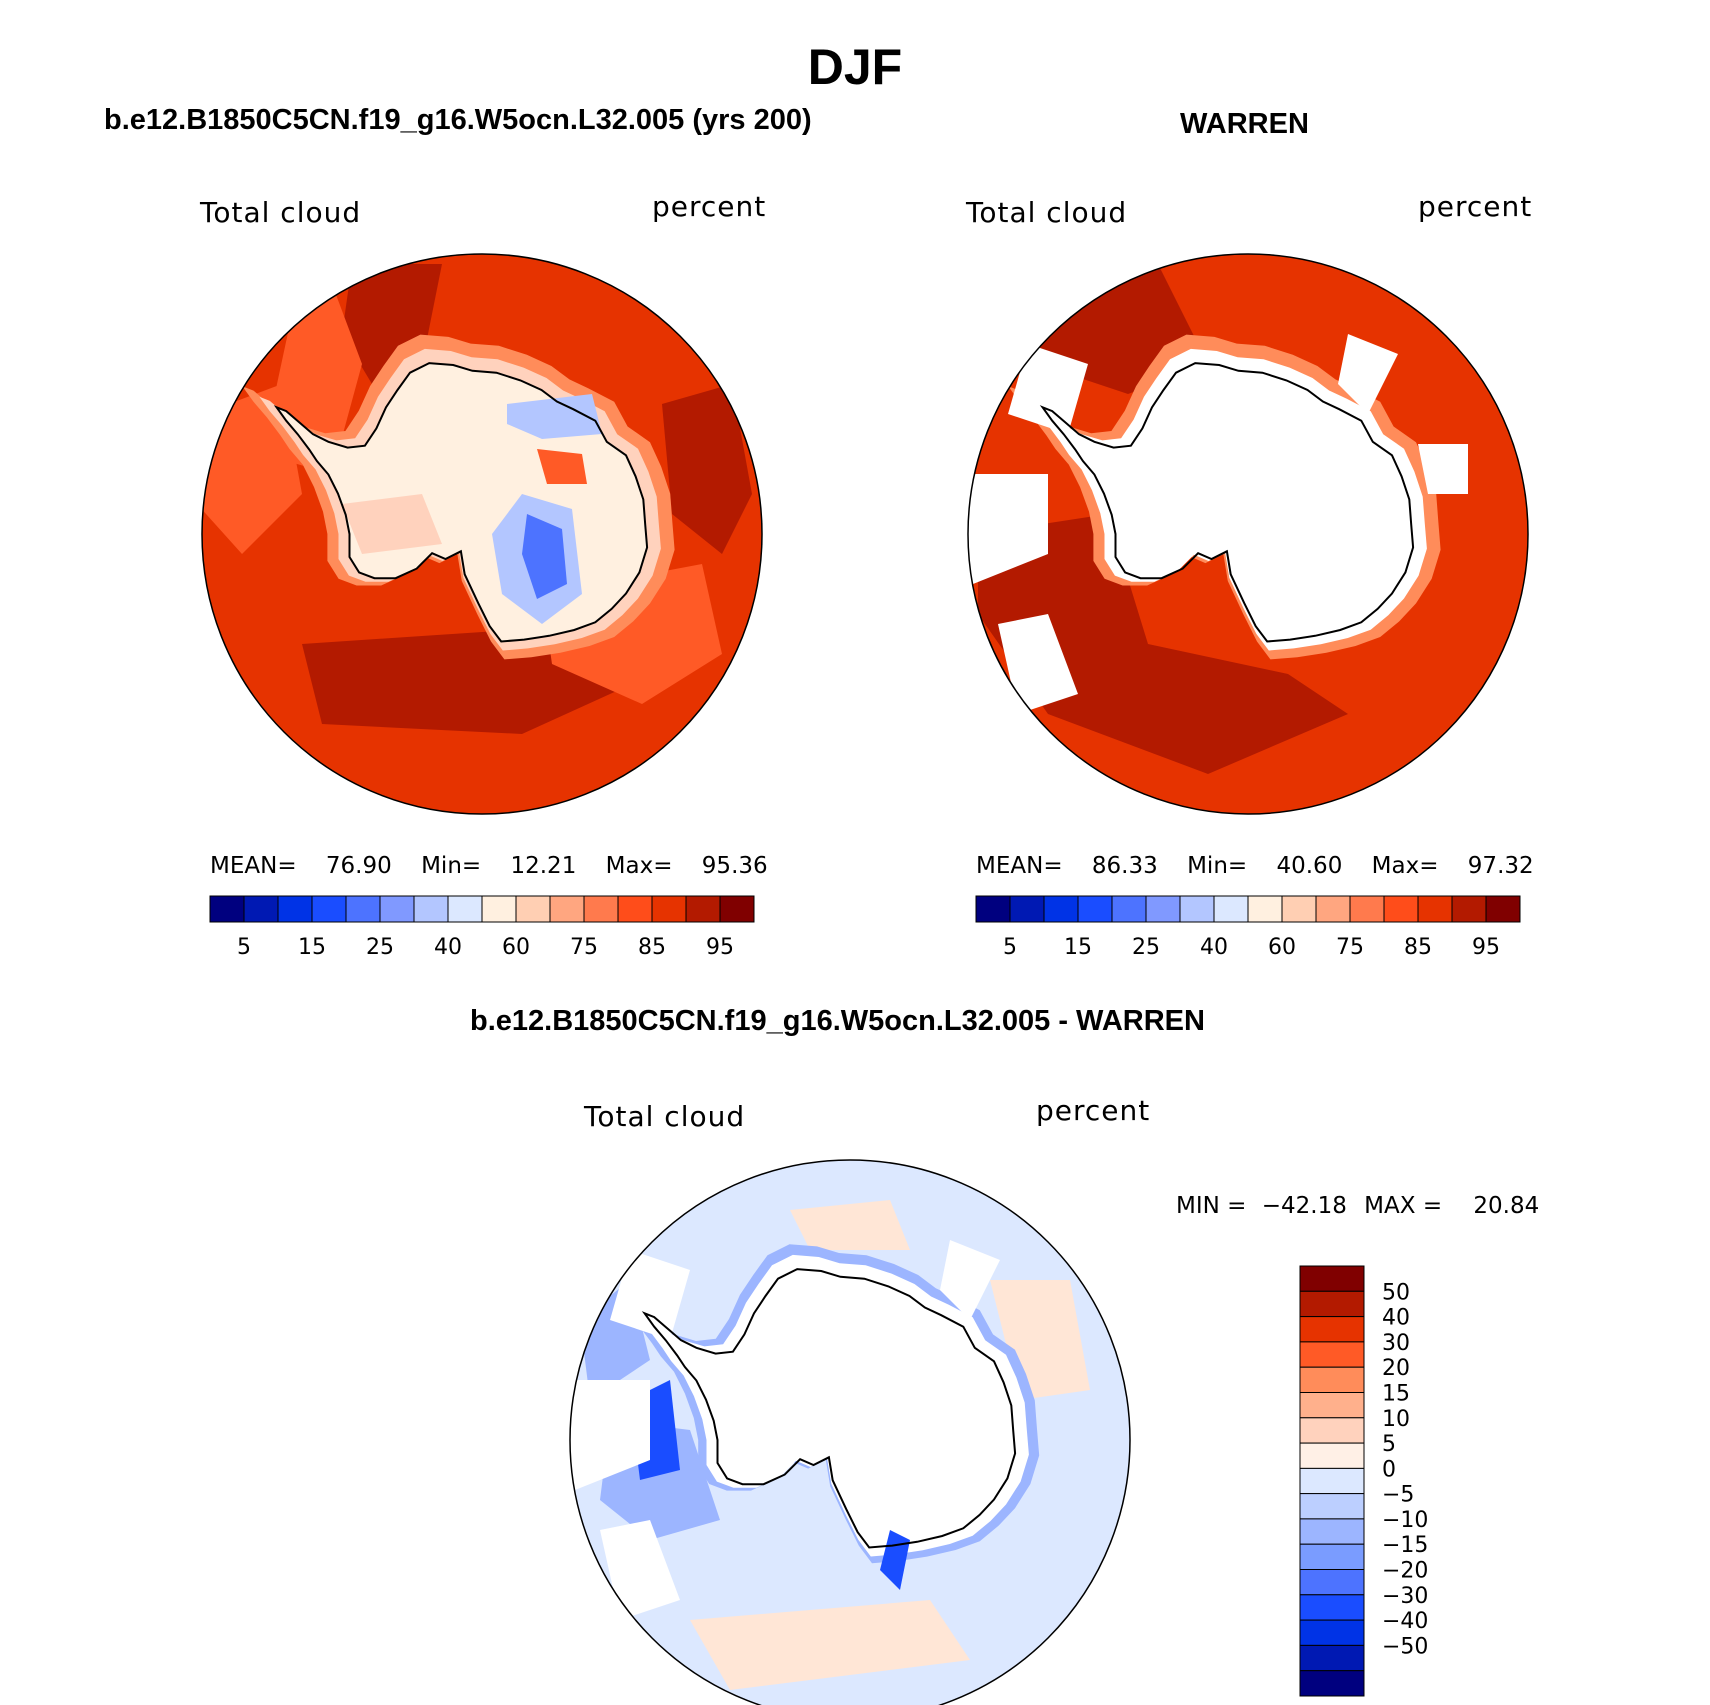 The height and width of the screenshot is (1705, 1710). I want to click on obs-max-label: Max=, so click(1405, 866).